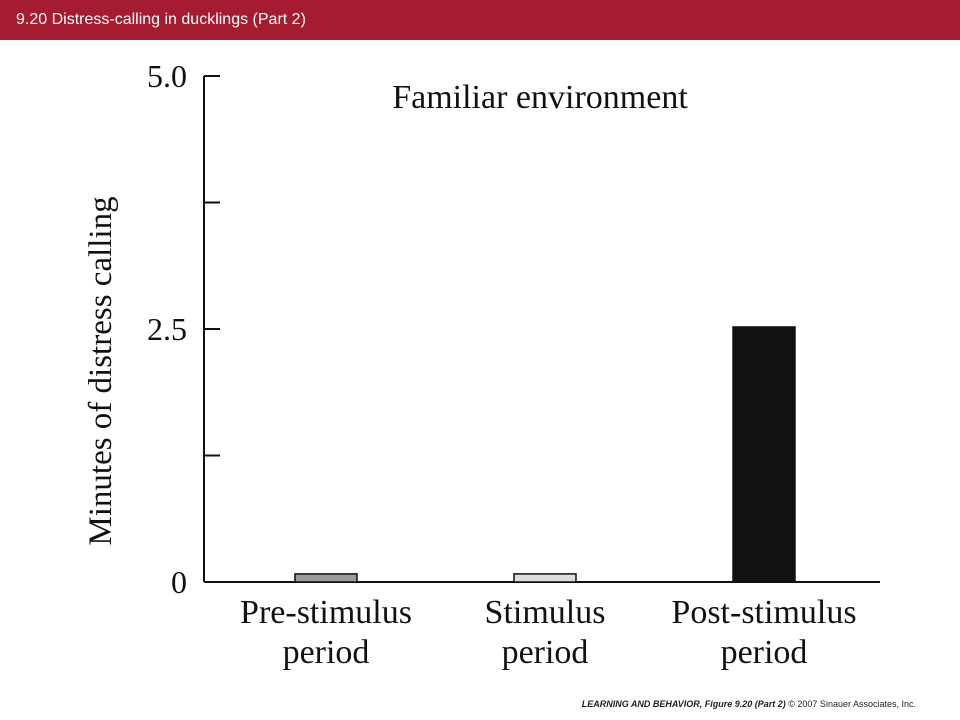  Describe the element at coordinates (326, 612) in the screenshot. I see `x-category-label: Pre-stimulus` at that location.